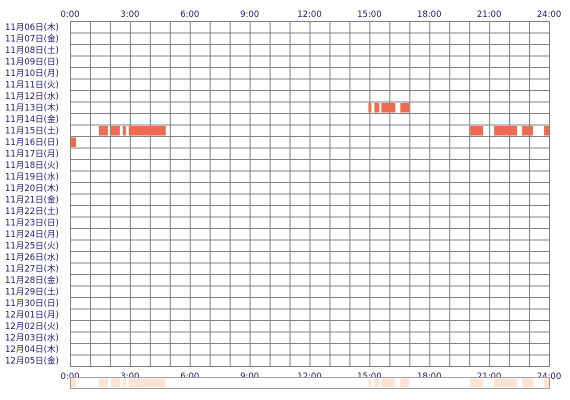  Describe the element at coordinates (32, 292) in the screenshot. I see `row-label: 11月29日(土)` at that location.